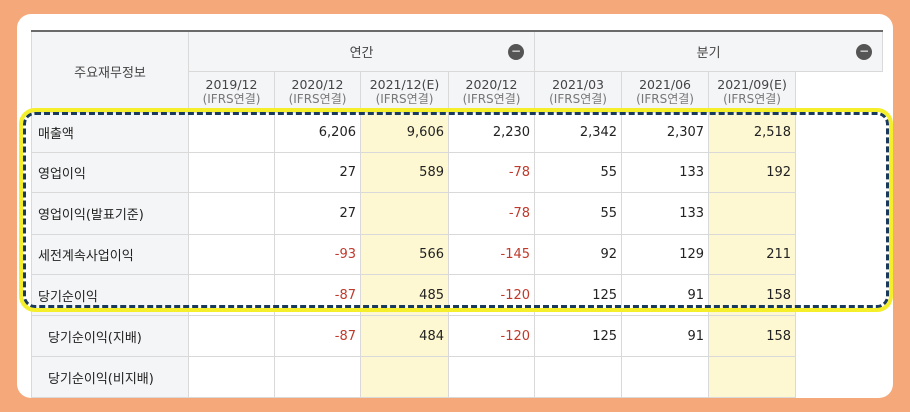  Describe the element at coordinates (110, 71) in the screenshot. I see `corner-label: 주요재무정보` at that location.